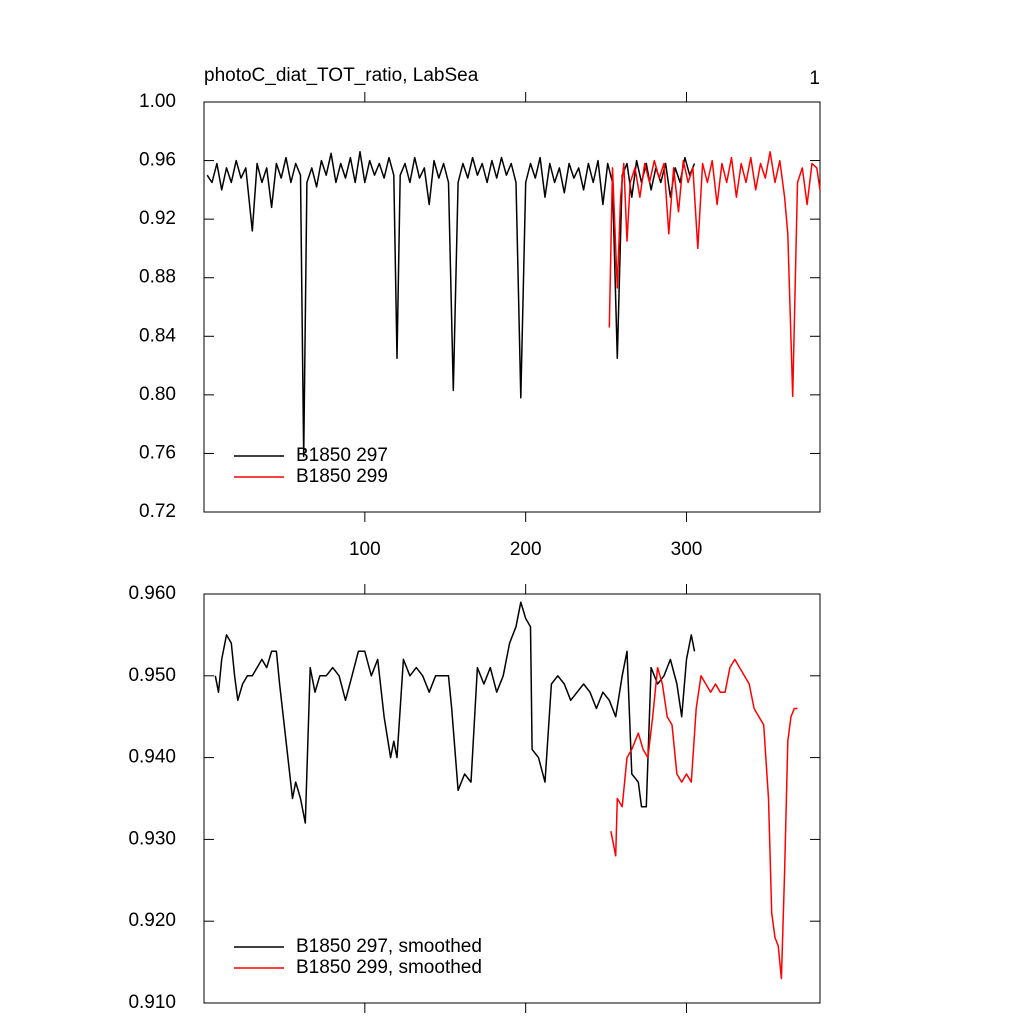 The width and height of the screenshot is (1024, 1024). I want to click on y-tick-label: 0.80, so click(157, 394).